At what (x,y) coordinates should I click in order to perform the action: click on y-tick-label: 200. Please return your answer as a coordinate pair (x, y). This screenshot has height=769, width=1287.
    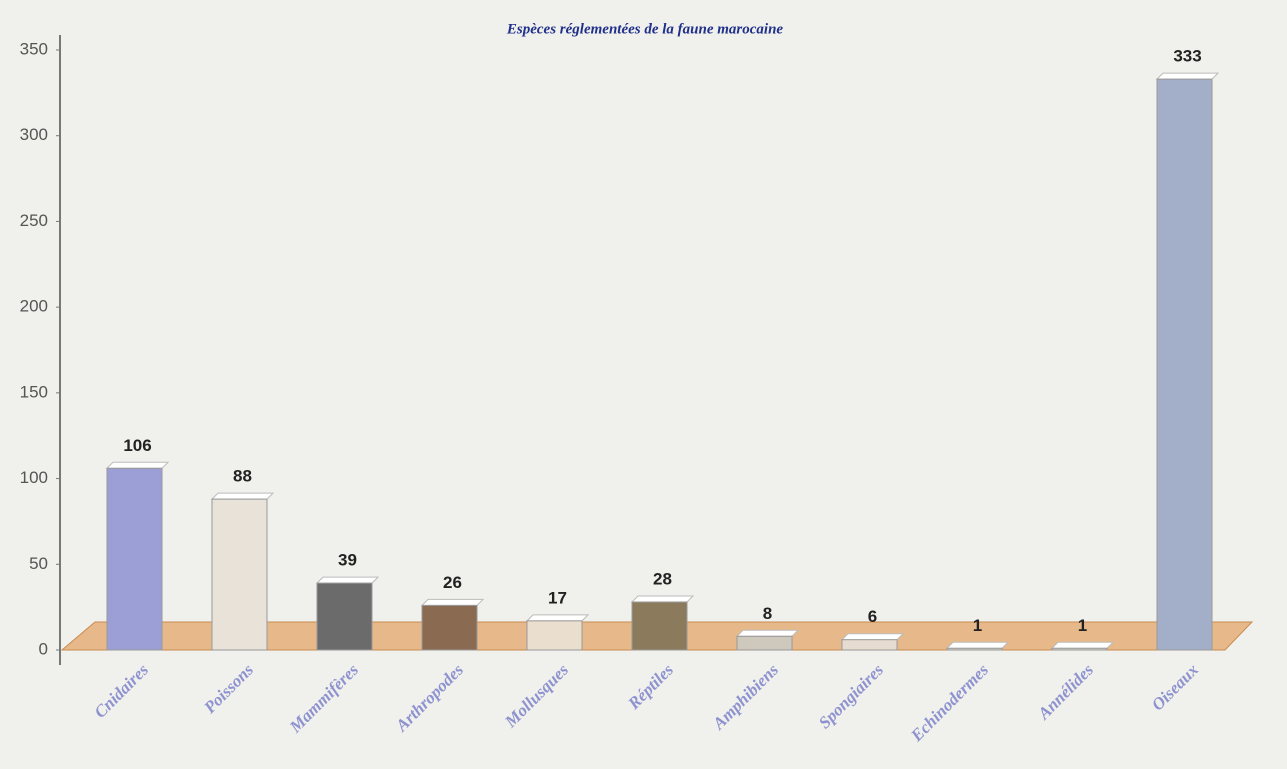
    Looking at the image, I should click on (34, 306).